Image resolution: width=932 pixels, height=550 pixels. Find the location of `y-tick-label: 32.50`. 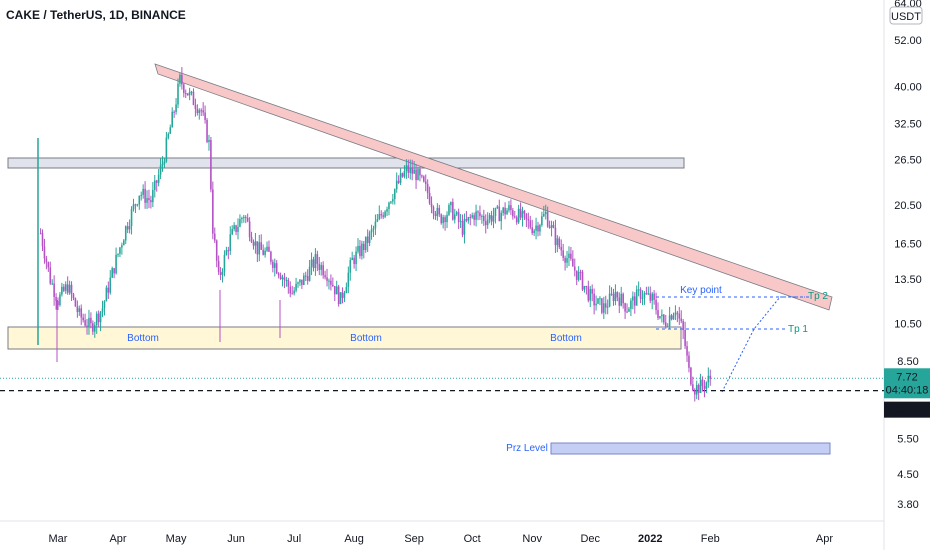

y-tick-label: 32.50 is located at coordinates (908, 124).